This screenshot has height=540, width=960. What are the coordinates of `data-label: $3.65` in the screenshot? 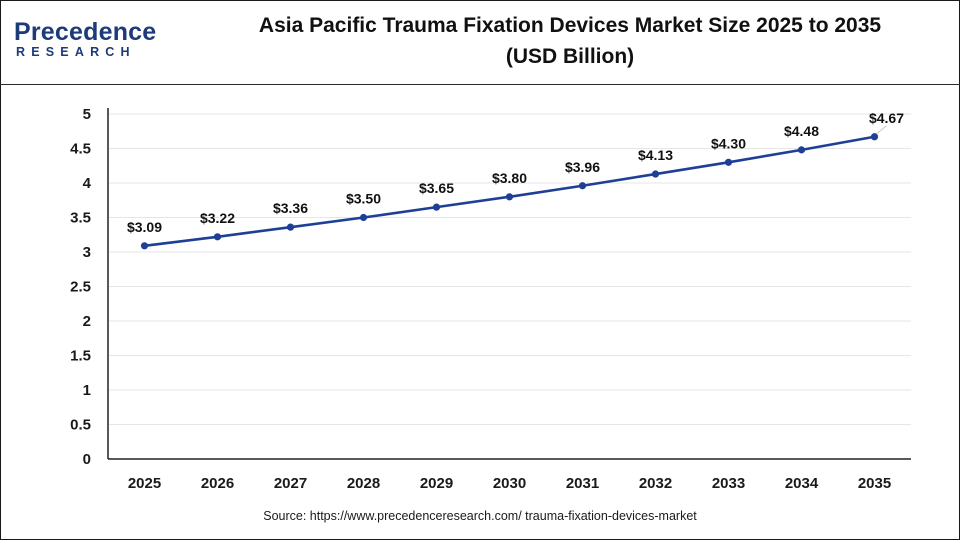 It's located at (436, 188).